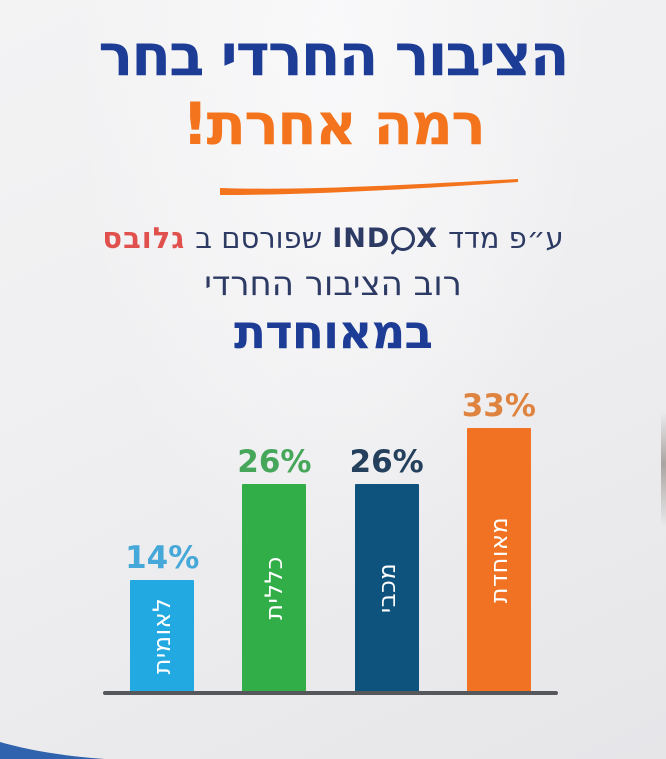 This screenshot has height=759, width=666. I want to click on curve-path, so click(52, 750).